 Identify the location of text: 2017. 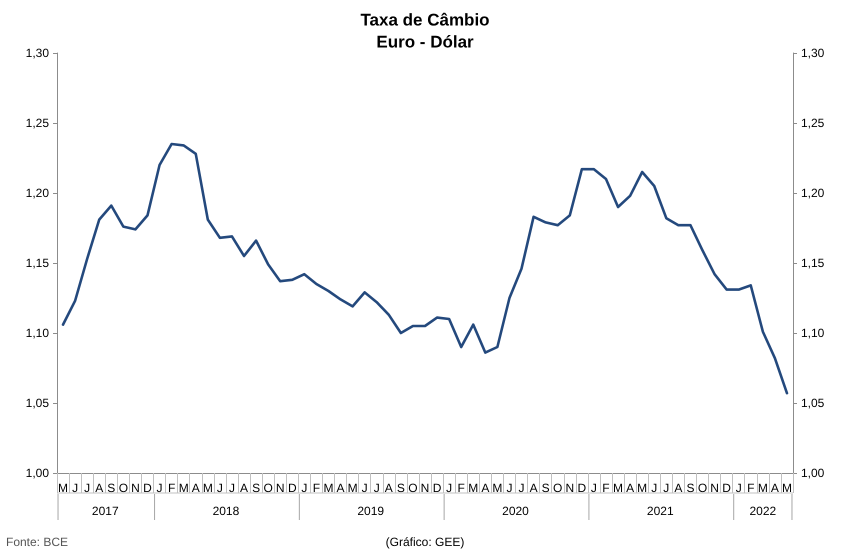
(105, 511).